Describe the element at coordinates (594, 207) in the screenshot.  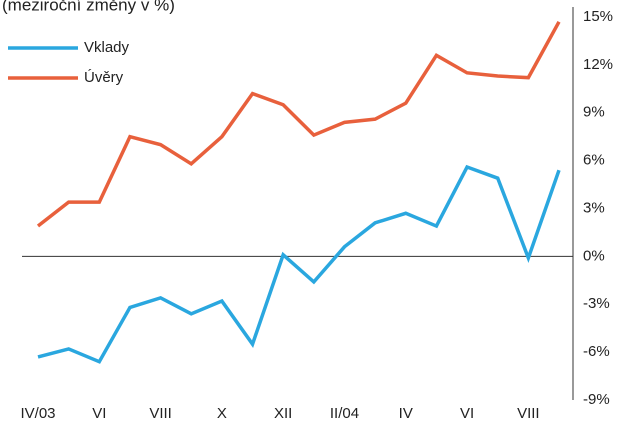
I see `y-tick-label: 3%` at that location.